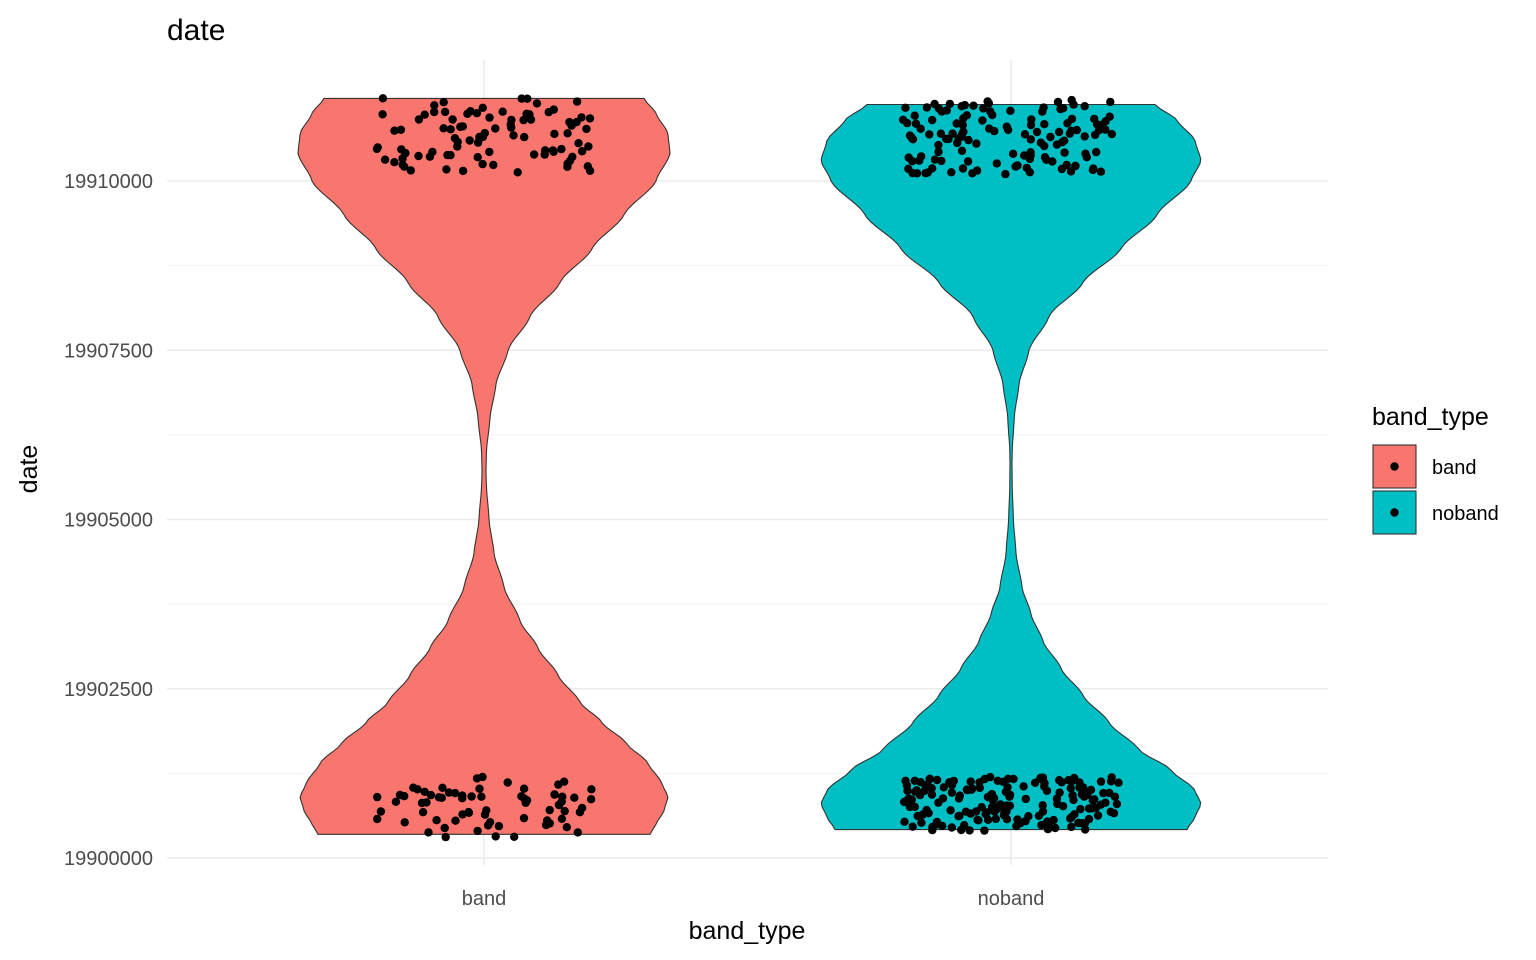 Image resolution: width=1536 pixels, height=960 pixels. What do you see at coordinates (1465, 514) in the screenshot?
I see `legend-label-noband: noband` at bounding box center [1465, 514].